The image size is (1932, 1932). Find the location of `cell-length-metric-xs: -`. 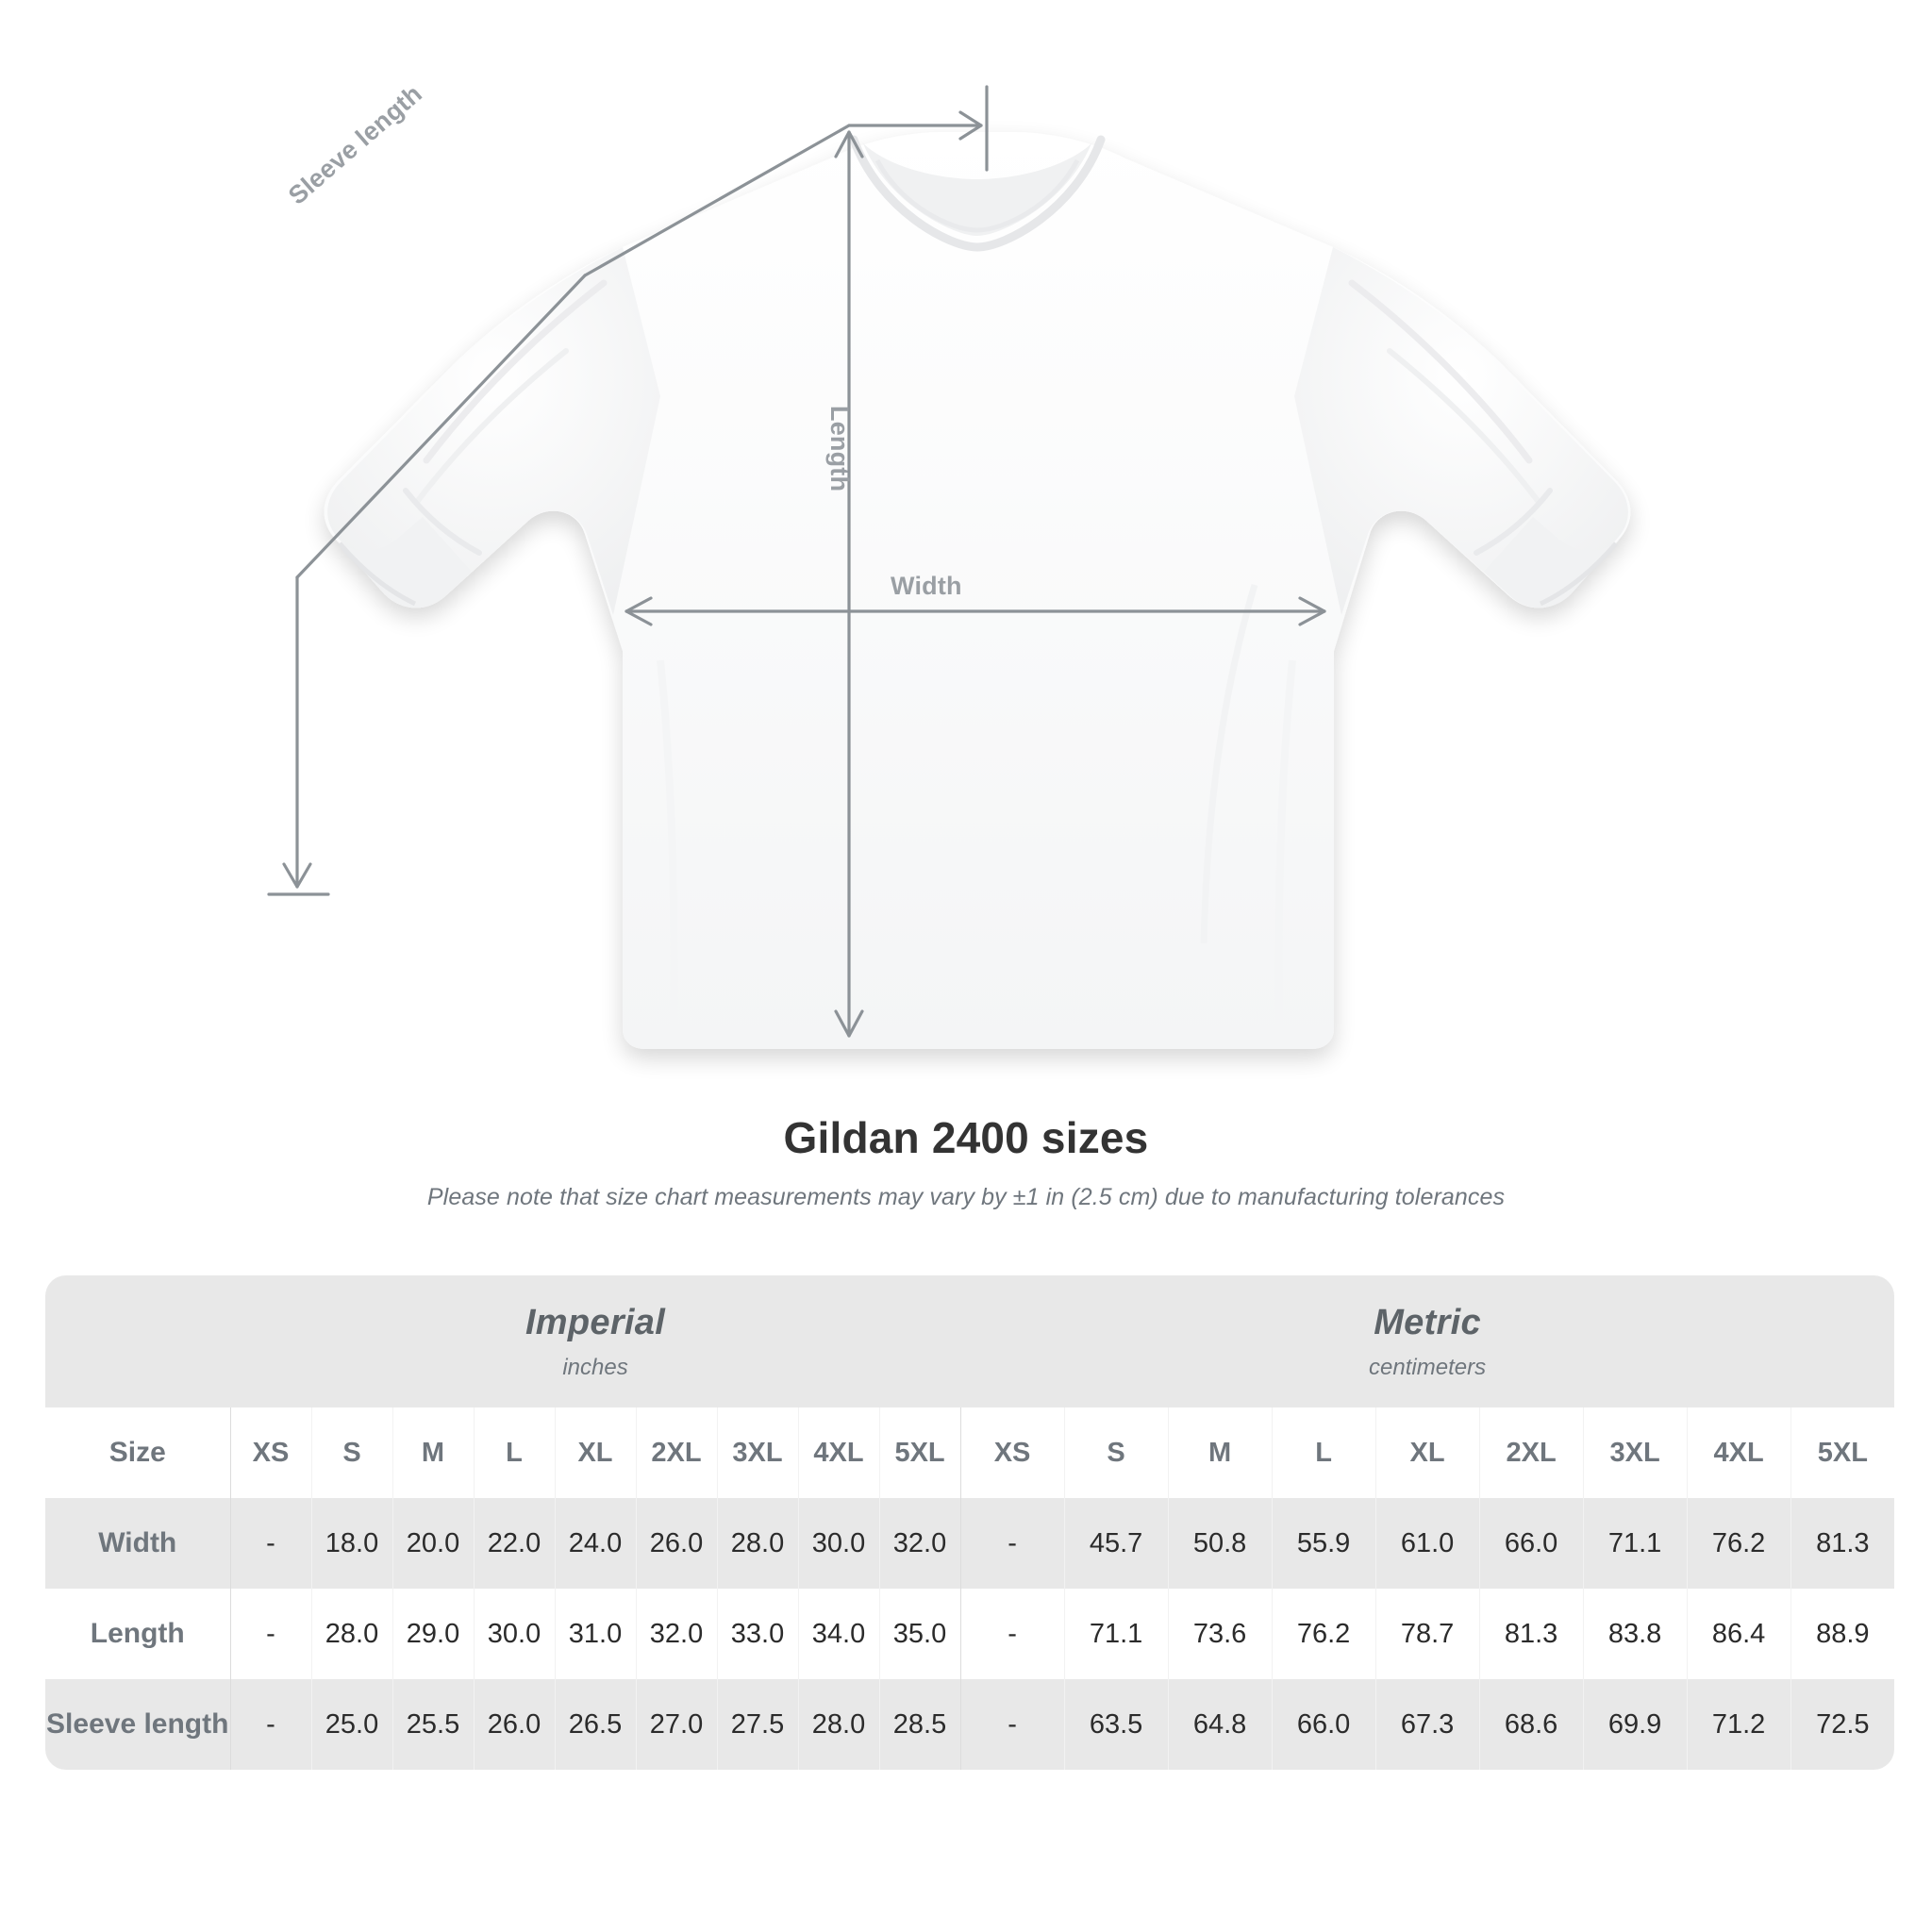

cell-length-metric-xs: - is located at coordinates (1012, 1634).